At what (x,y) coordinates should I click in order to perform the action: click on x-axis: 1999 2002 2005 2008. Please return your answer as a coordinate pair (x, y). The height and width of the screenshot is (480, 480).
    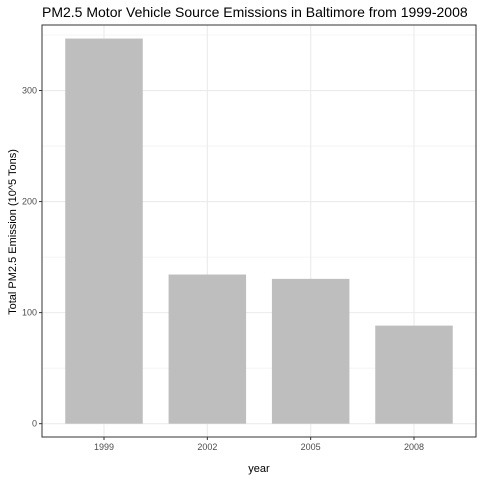
    Looking at the image, I should click on (259, 444).